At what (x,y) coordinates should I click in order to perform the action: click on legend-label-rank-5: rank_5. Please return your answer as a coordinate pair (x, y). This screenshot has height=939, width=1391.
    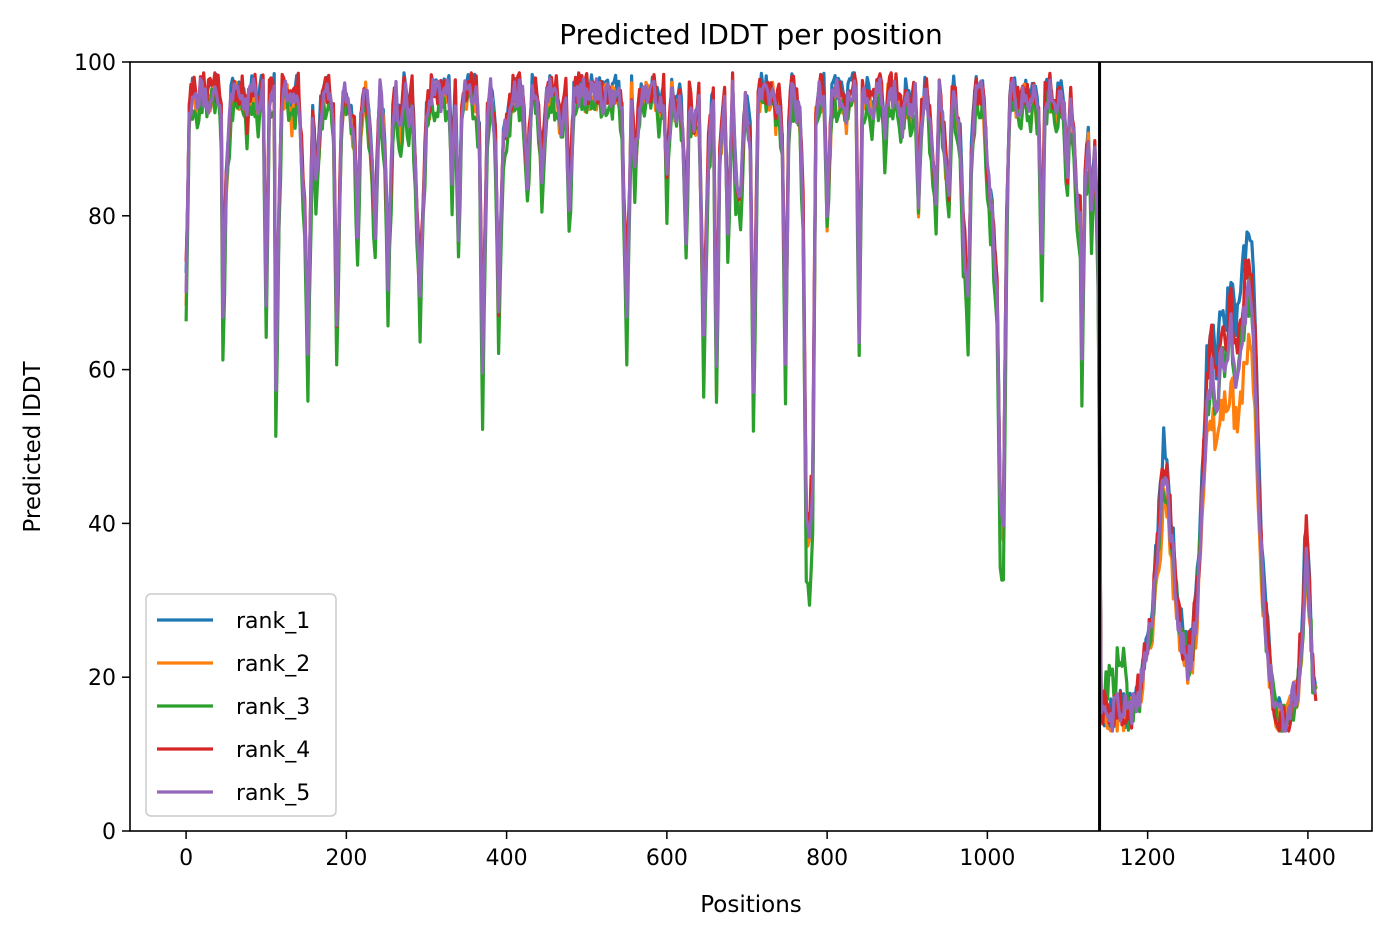
    Looking at the image, I should click on (273, 793).